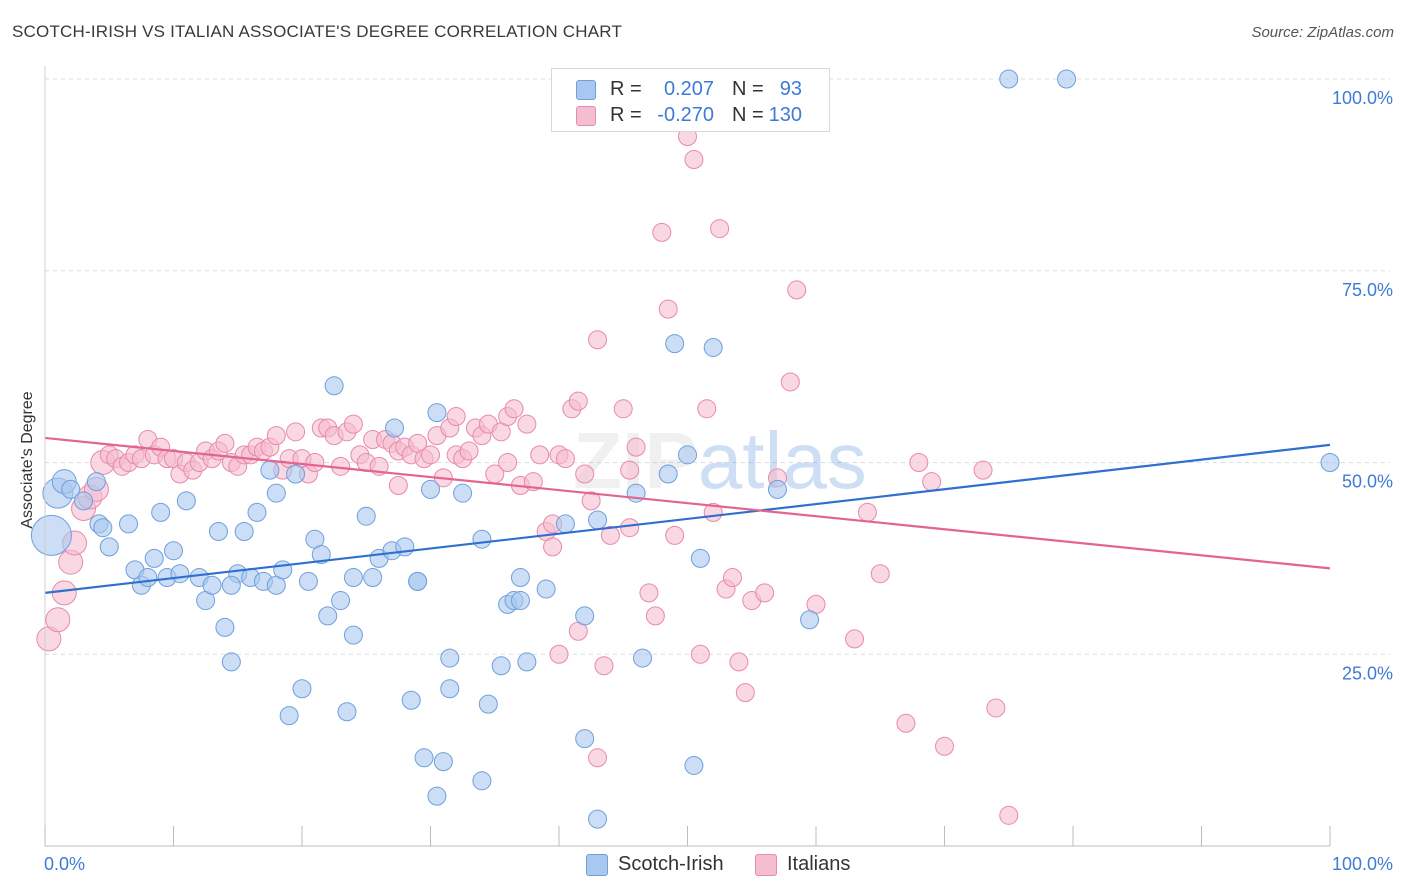 The image size is (1406, 892). I want to click on y-tick-label: 100.0%, so click(1362, 98).